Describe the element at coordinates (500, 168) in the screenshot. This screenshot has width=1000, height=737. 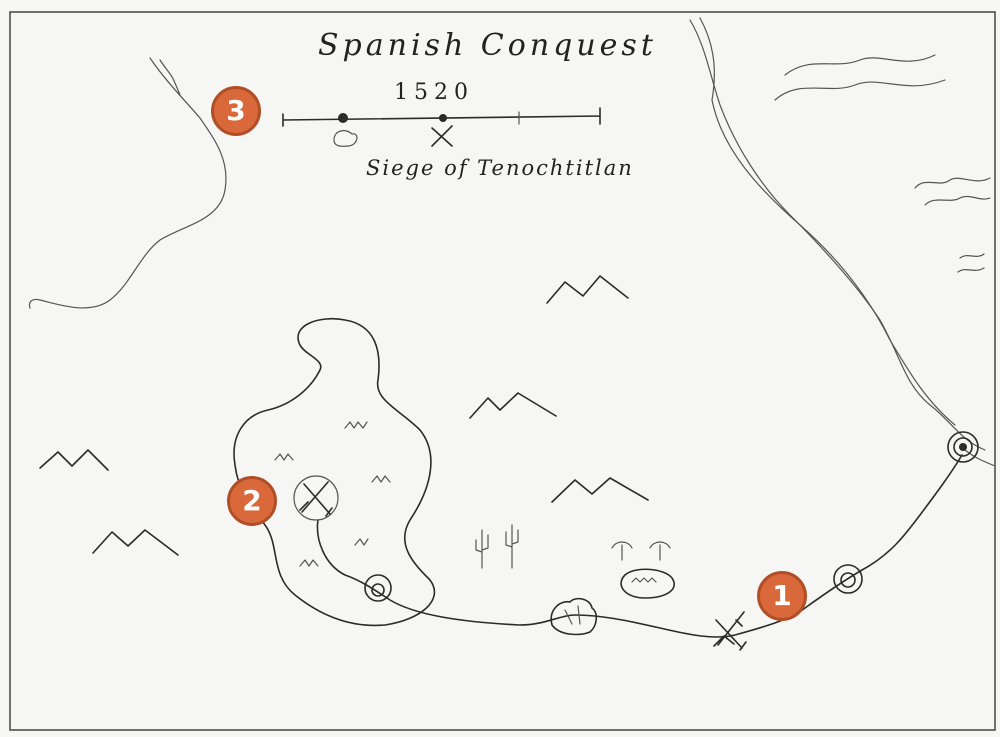
I see `event-label: Siege of Tenochtitlan` at that location.